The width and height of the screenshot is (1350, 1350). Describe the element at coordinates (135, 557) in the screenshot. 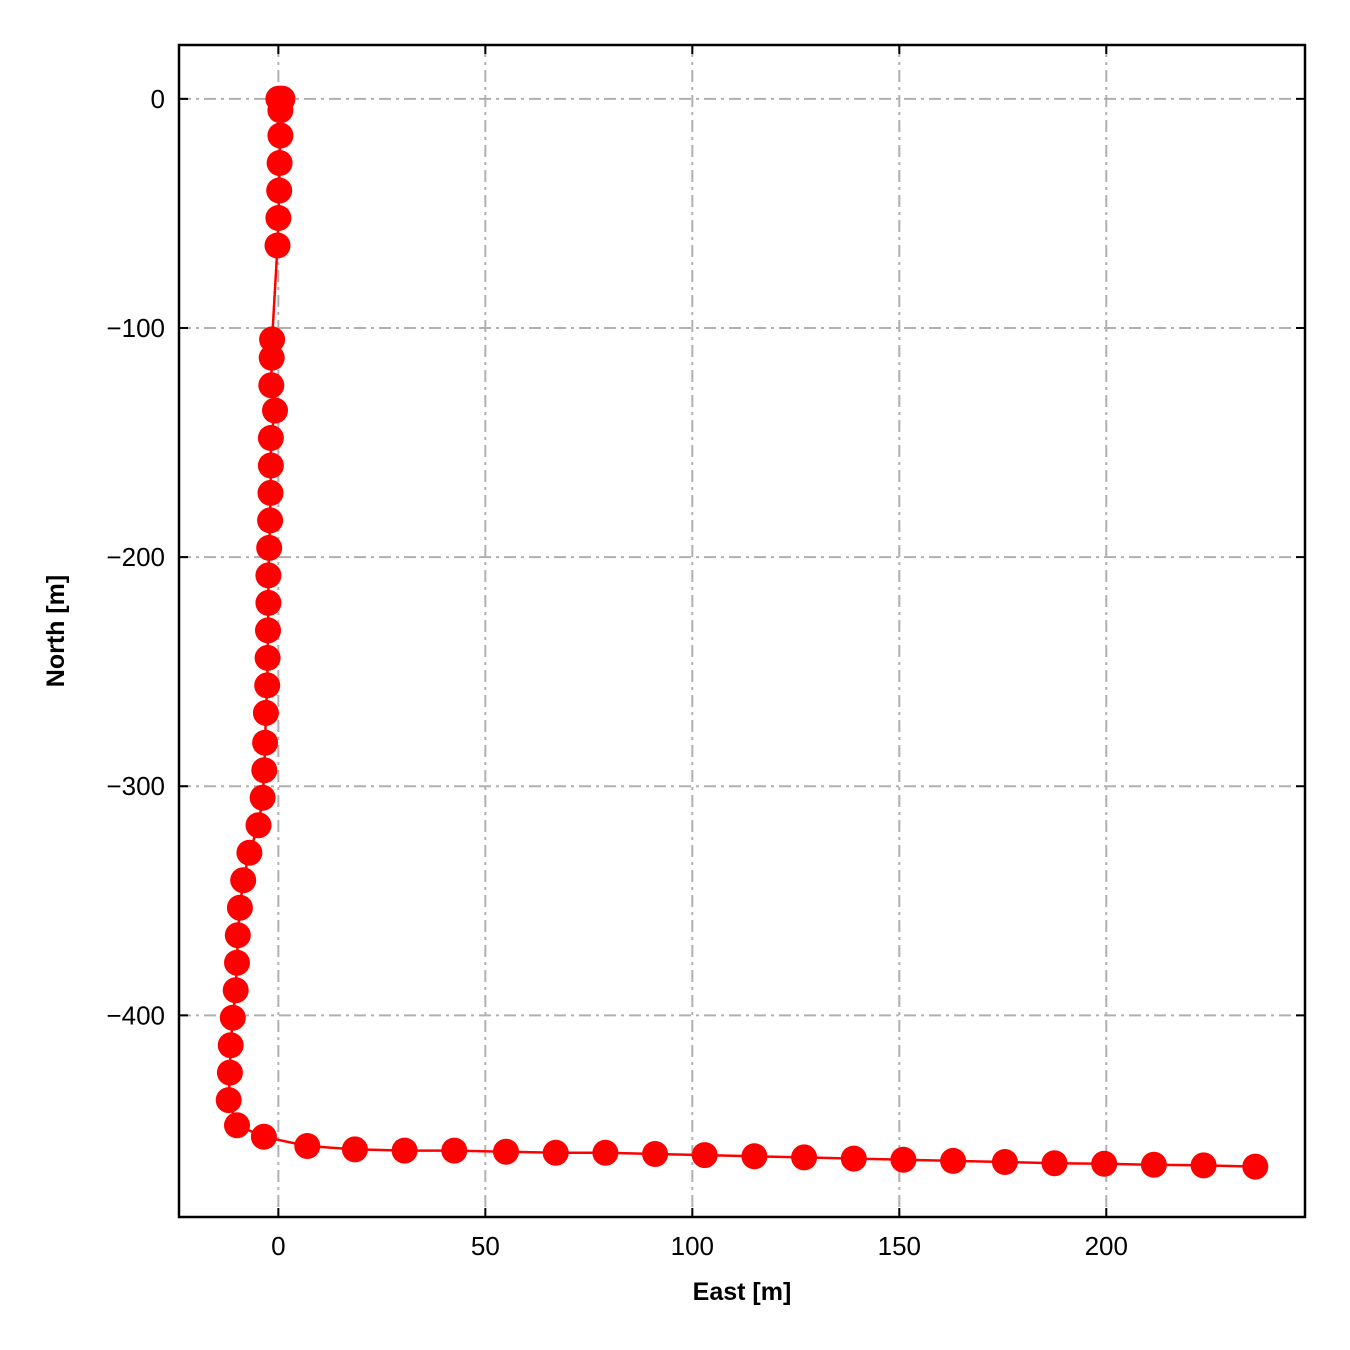

I see `y-tick-label: −200` at that location.